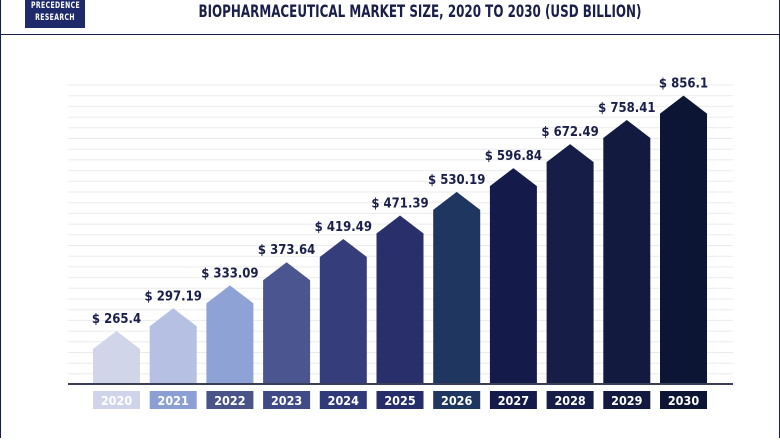  I want to click on x-tick-label-2023: 2023, so click(286, 400).